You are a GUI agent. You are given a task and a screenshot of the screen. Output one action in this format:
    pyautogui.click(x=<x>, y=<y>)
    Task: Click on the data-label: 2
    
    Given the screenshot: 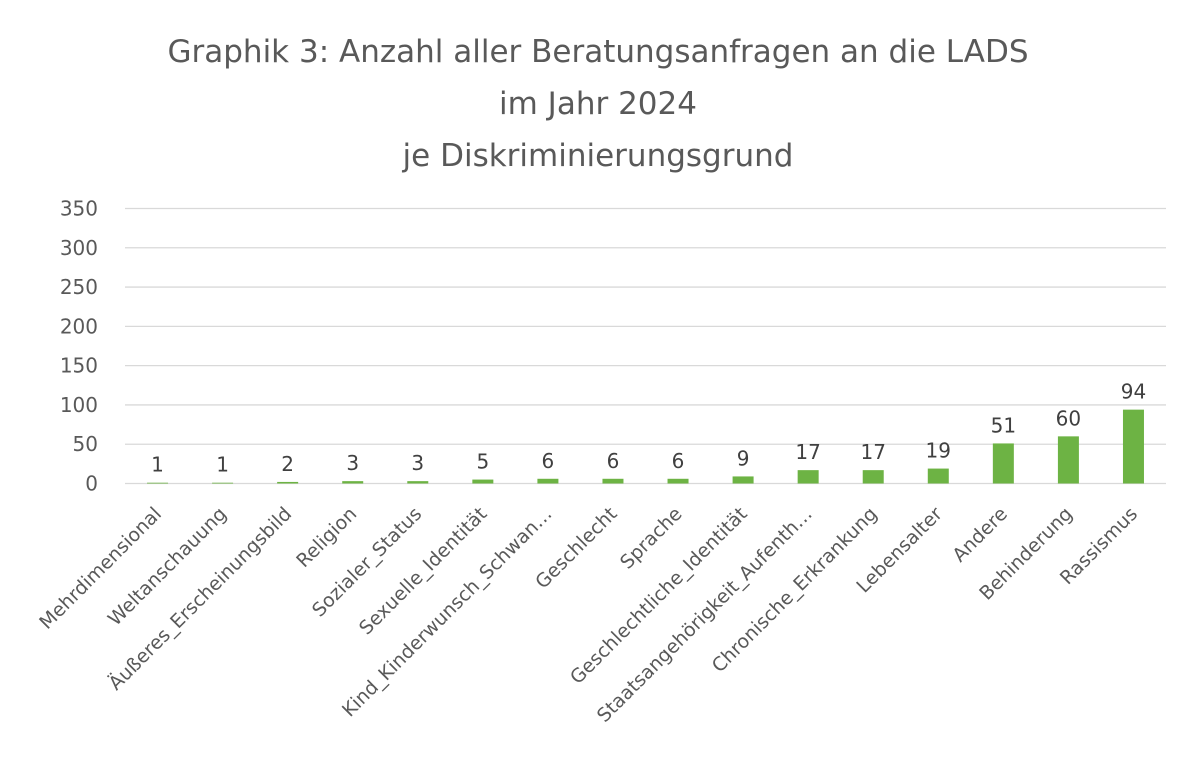 What is the action you would take?
    pyautogui.click(x=287, y=464)
    